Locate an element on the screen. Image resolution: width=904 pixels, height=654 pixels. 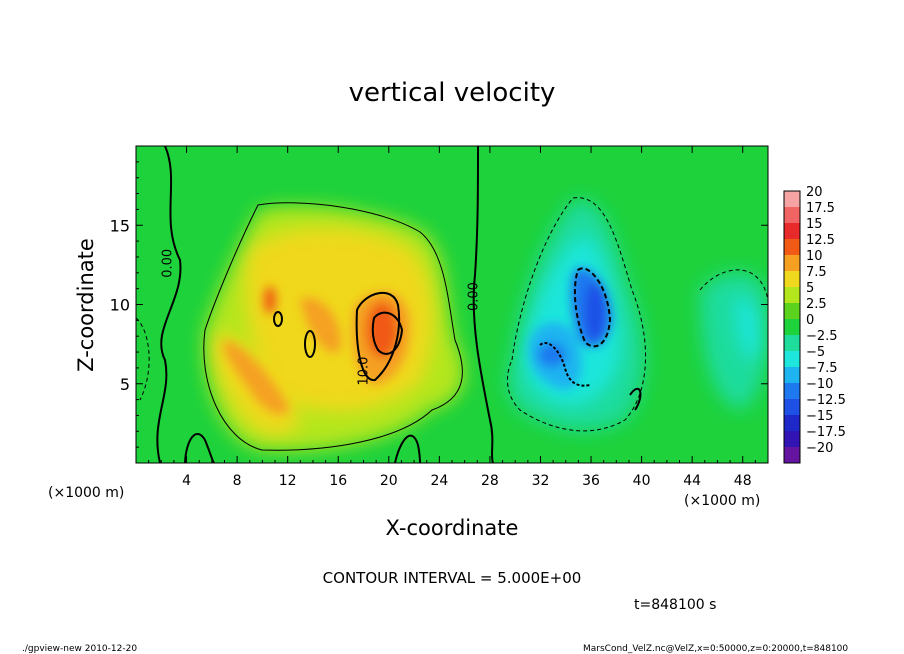
colorbar-label: 12.5 is located at coordinates (820, 240).